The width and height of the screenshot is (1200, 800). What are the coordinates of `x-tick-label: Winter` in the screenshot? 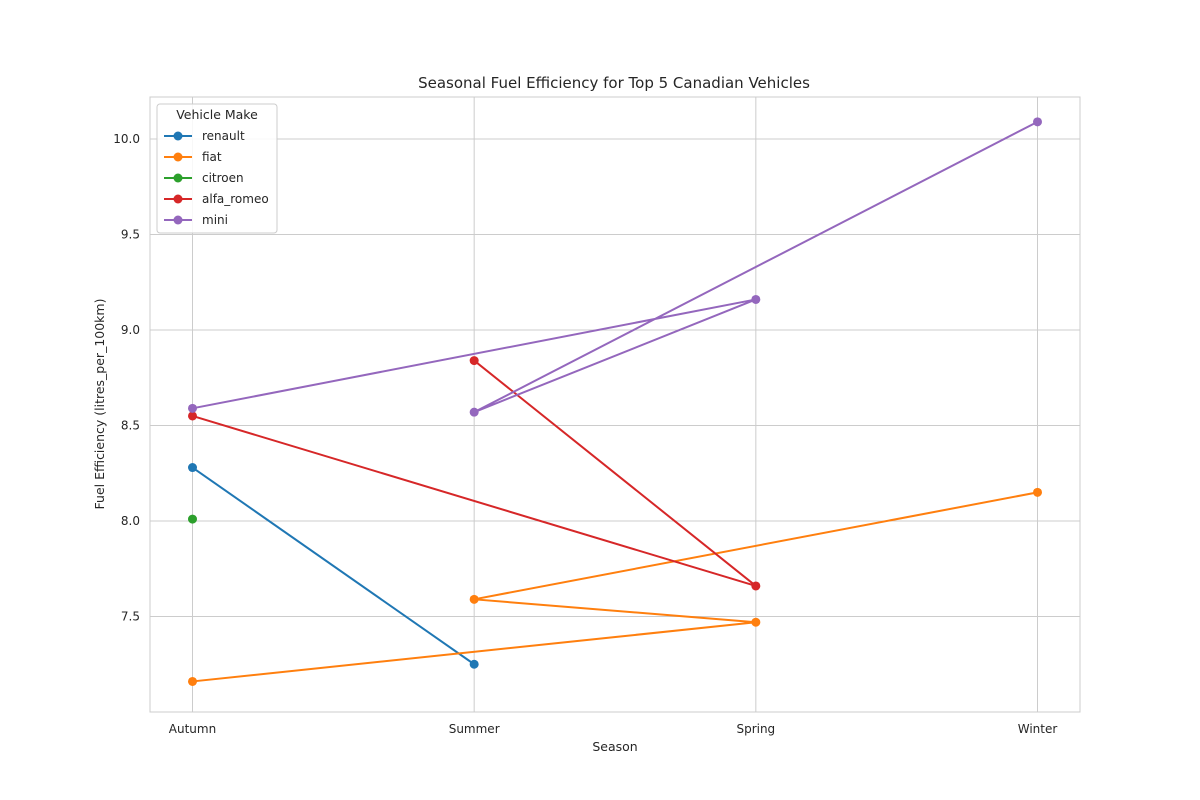 It's located at (1038, 729).